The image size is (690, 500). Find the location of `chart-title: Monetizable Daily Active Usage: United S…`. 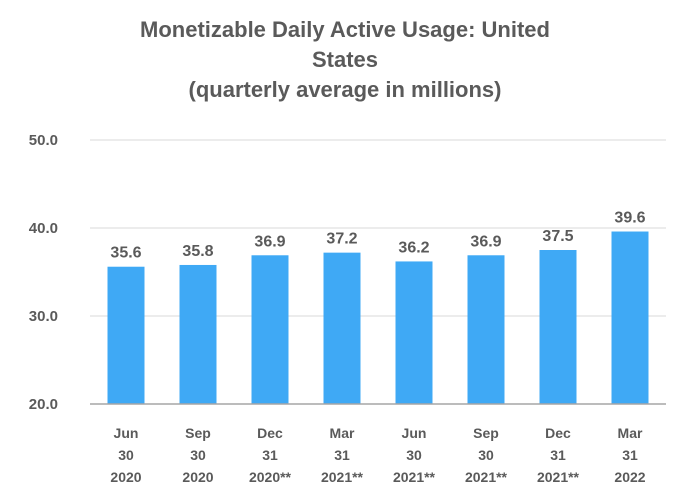

chart-title: Monetizable Daily Active Usage: United S… is located at coordinates (345, 59).